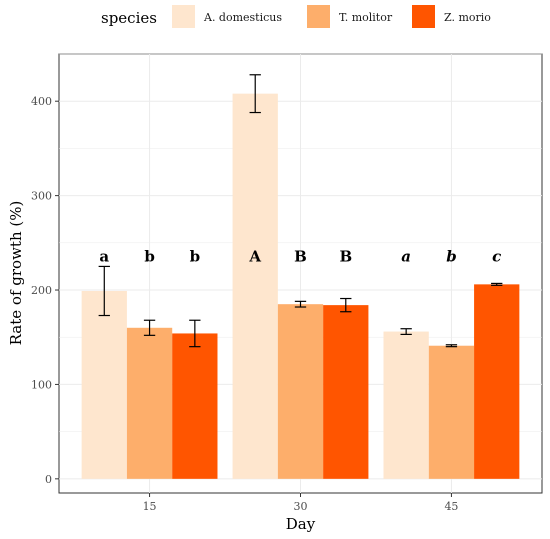  I want to click on x-axis-title: Day, so click(301, 524).